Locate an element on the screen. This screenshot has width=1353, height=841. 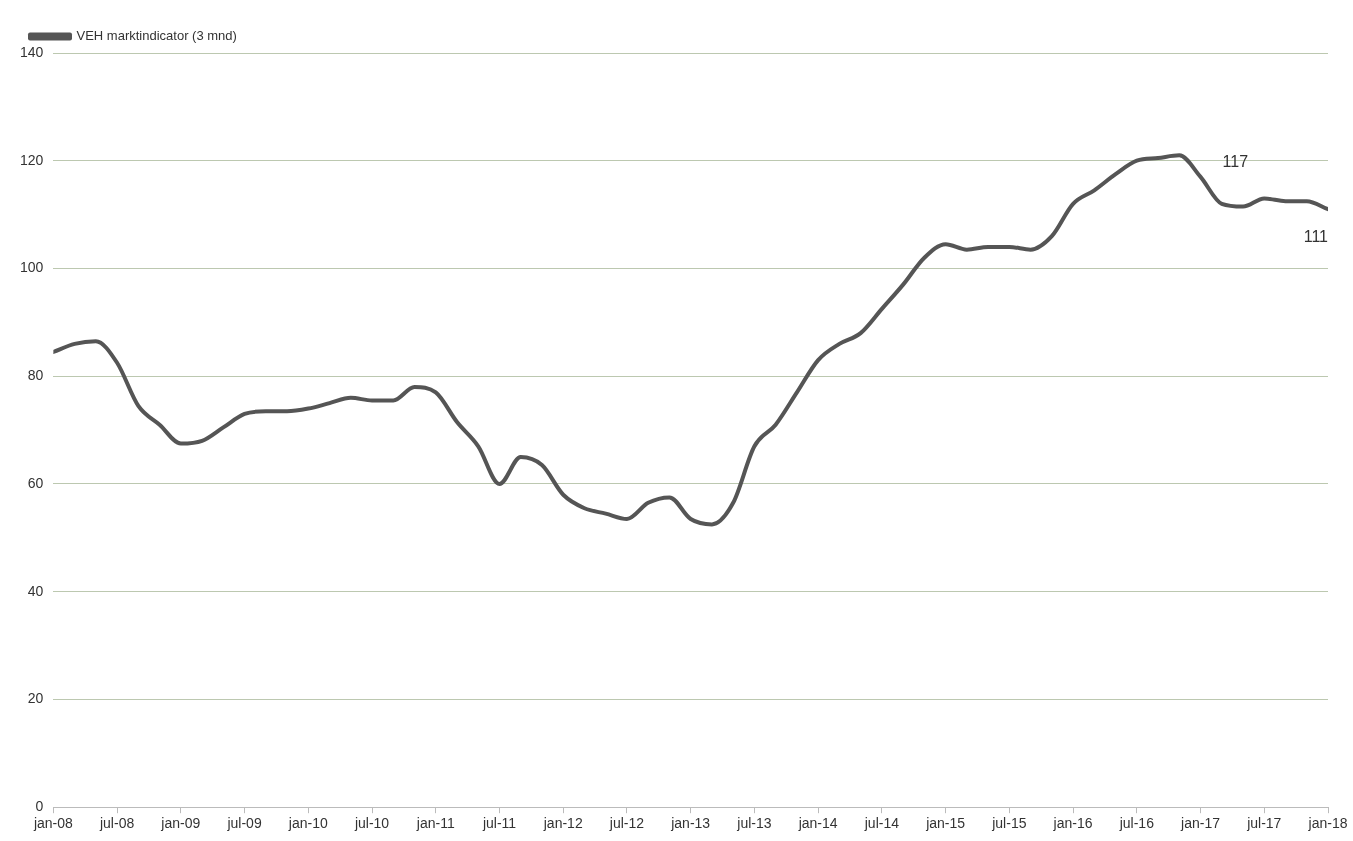
x-tick-label: jan-11 is located at coordinates (435, 823).